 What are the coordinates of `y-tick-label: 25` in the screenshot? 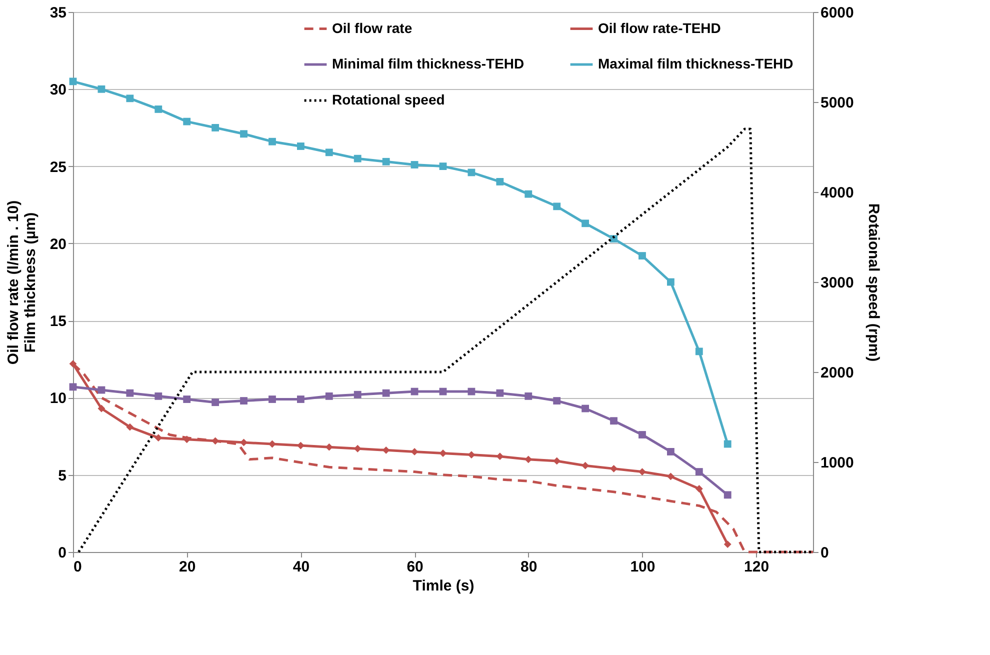 It's located at (58, 167).